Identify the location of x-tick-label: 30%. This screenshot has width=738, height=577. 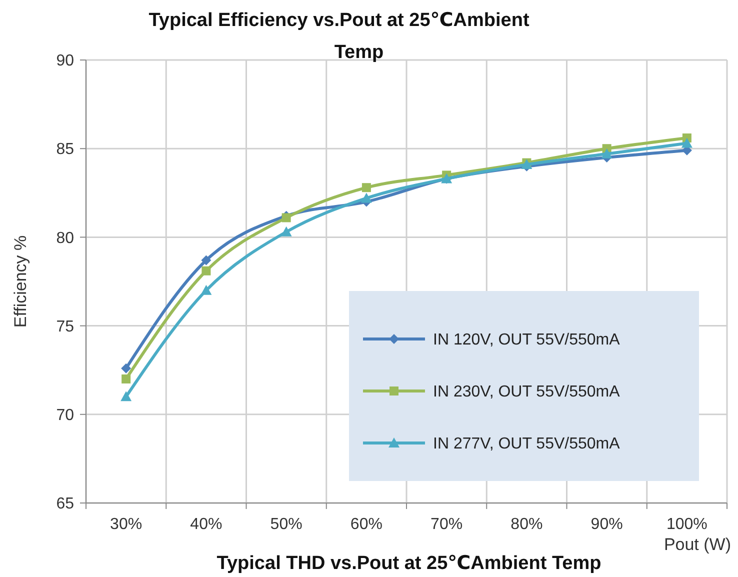
(126, 524).